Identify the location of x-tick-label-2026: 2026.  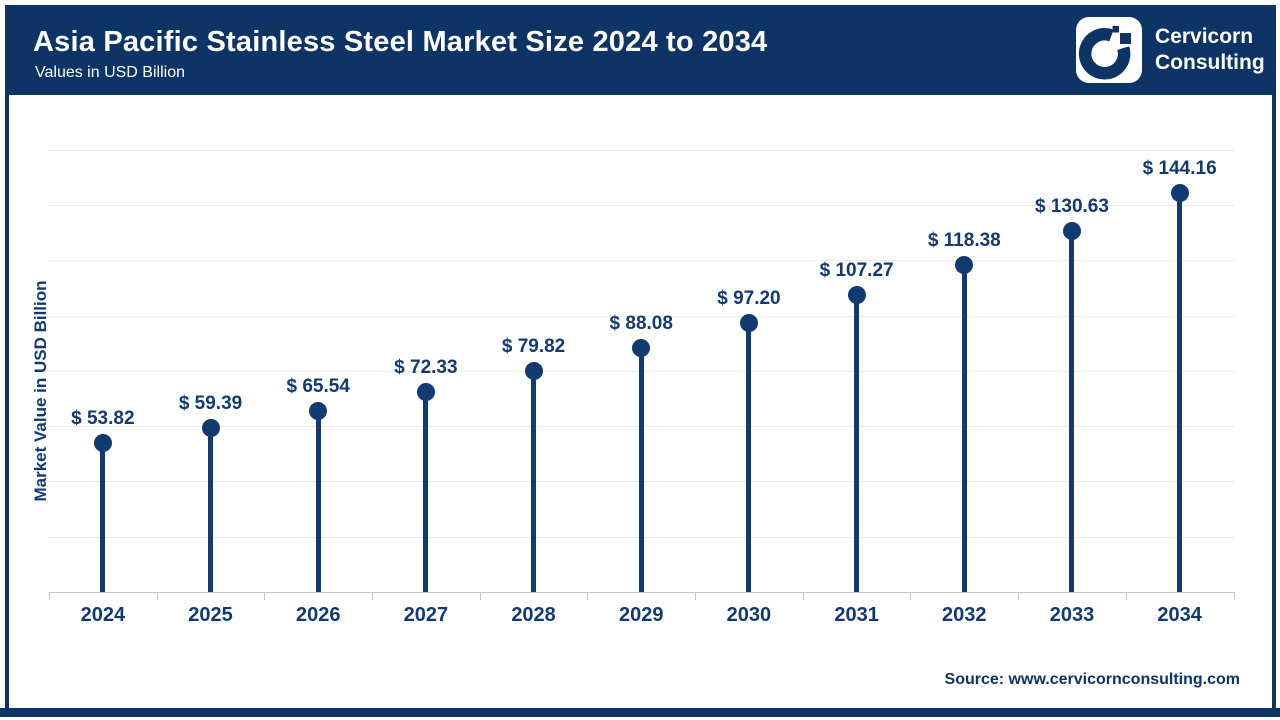
(318, 615).